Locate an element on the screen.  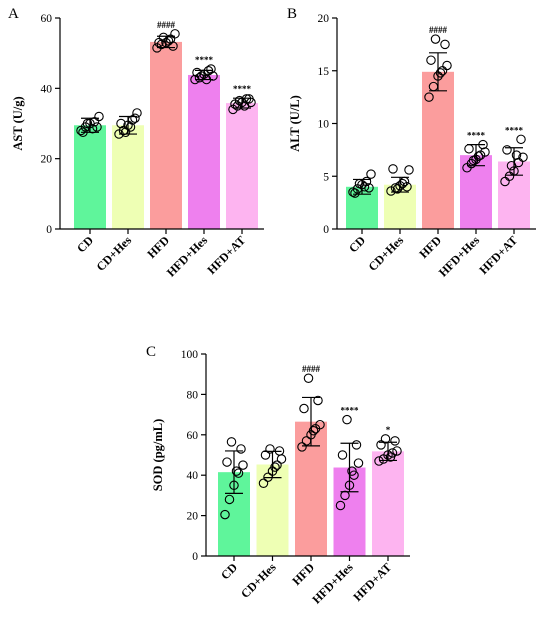
panel-b-y-tick-label-3: 15 is located at coordinates (324, 72).